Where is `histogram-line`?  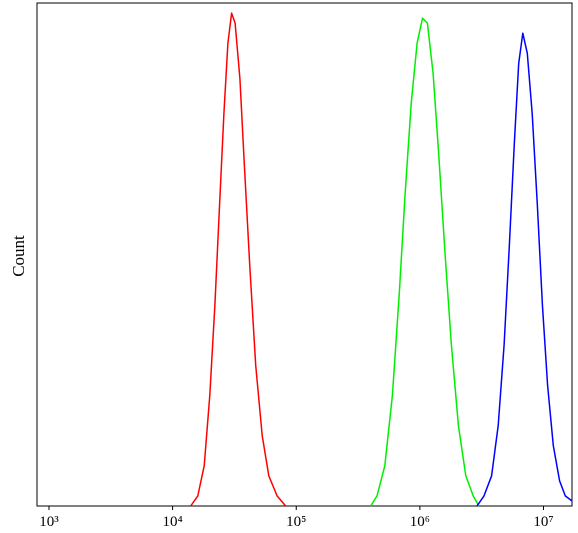 histogram-line is located at coordinates (524, 269).